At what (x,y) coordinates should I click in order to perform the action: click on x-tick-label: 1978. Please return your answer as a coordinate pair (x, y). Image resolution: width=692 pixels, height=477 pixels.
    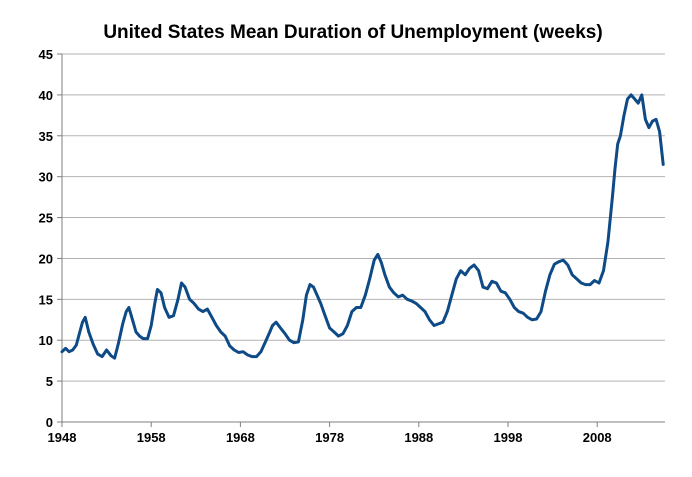
    Looking at the image, I should click on (329, 437).